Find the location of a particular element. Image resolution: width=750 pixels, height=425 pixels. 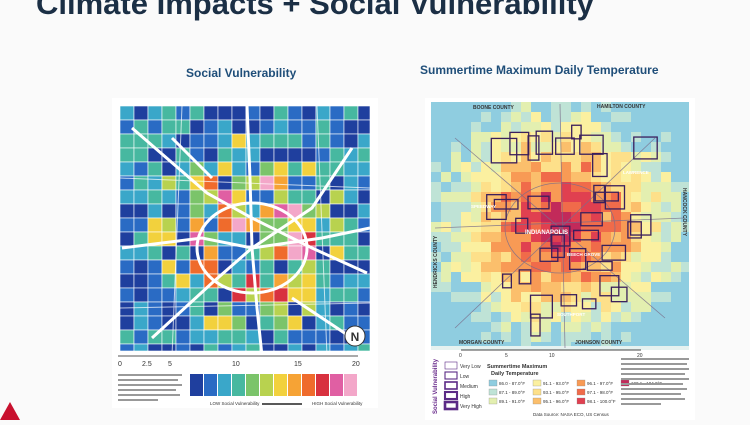

legend-low-label: LOW Social Vulnerability is located at coordinates (235, 403).